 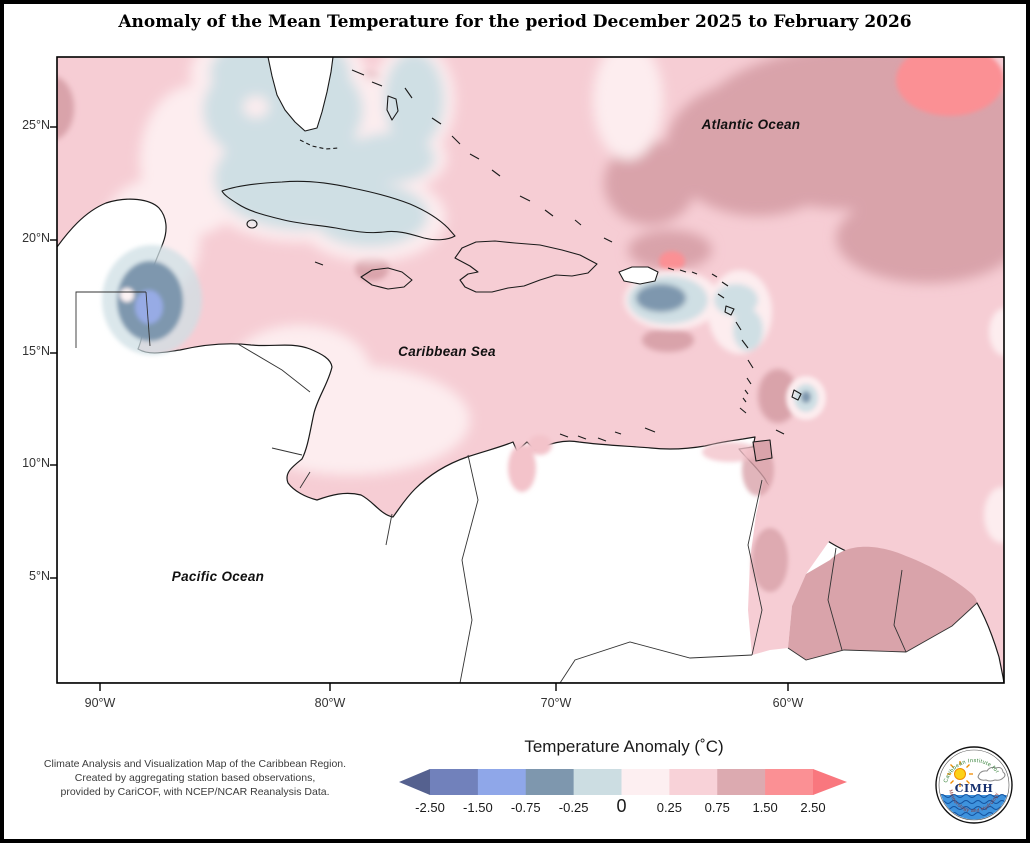 What do you see at coordinates (218, 576) in the screenshot?
I see `pacific-ocean-label: Pacific Ocean` at bounding box center [218, 576].